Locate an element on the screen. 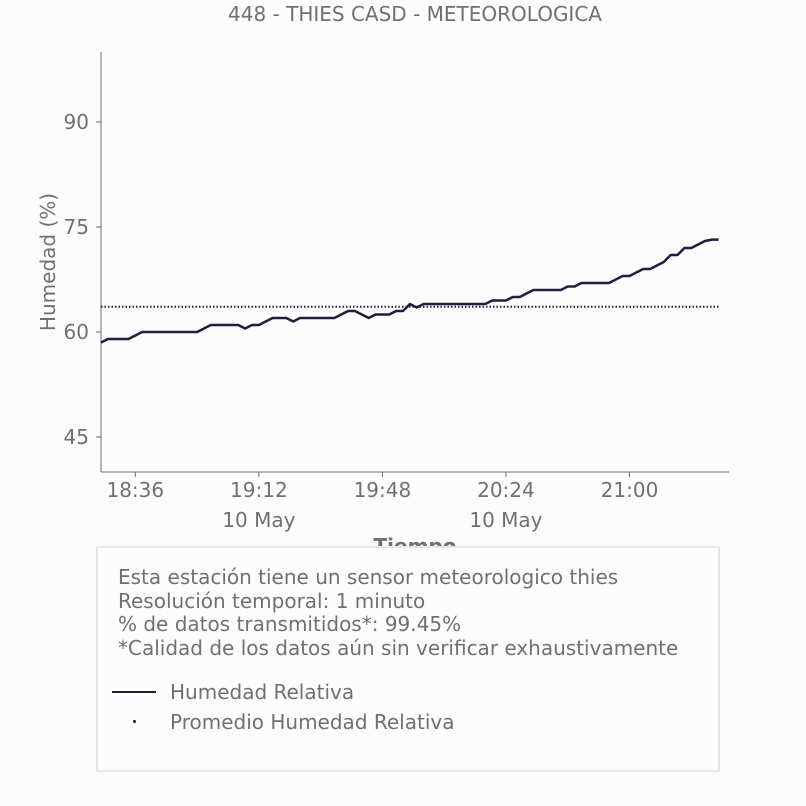  x-tick-label: 21:00 is located at coordinates (630, 490).